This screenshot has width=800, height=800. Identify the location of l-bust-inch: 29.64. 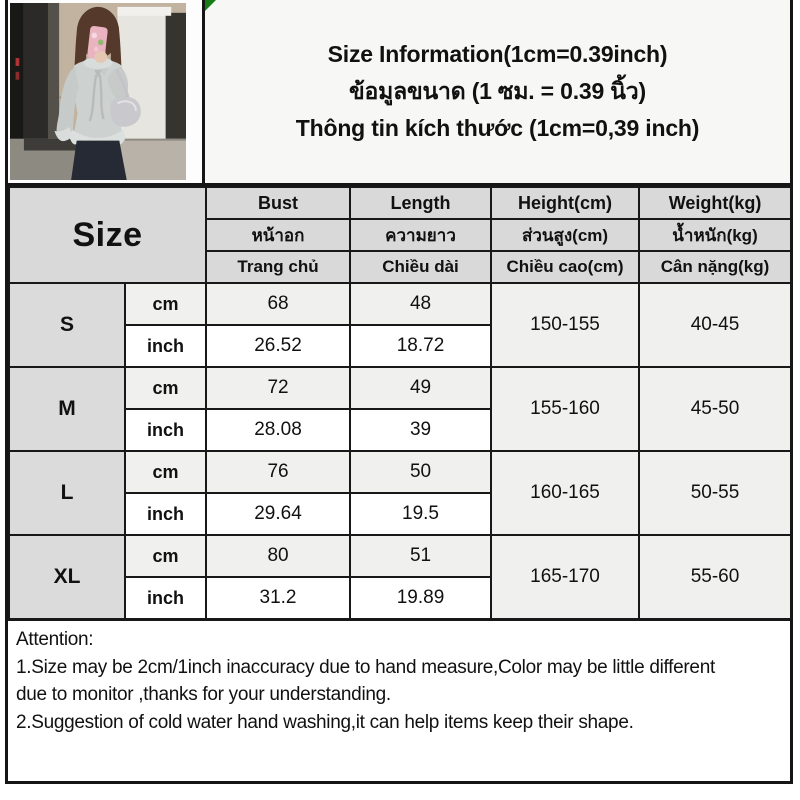
(278, 514).